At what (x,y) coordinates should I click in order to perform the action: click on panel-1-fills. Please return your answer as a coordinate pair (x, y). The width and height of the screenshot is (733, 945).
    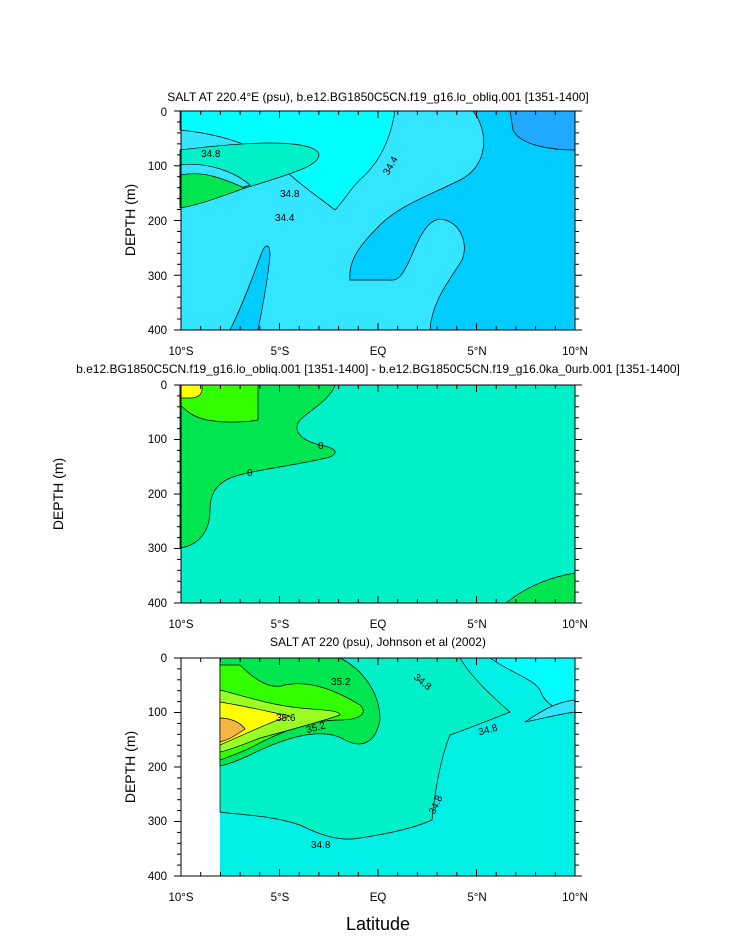
    Looking at the image, I should click on (377, 220).